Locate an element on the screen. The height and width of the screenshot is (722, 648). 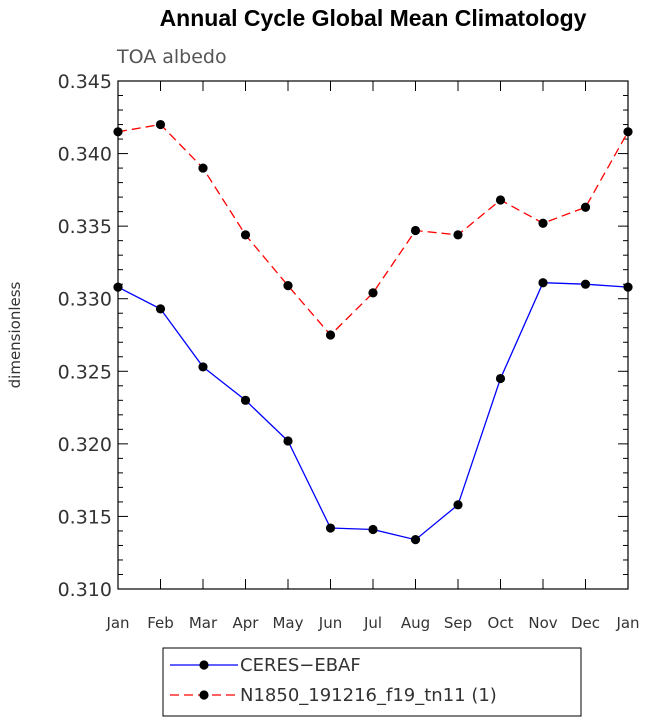
y-tick-label: 0.315 is located at coordinates (85, 517).